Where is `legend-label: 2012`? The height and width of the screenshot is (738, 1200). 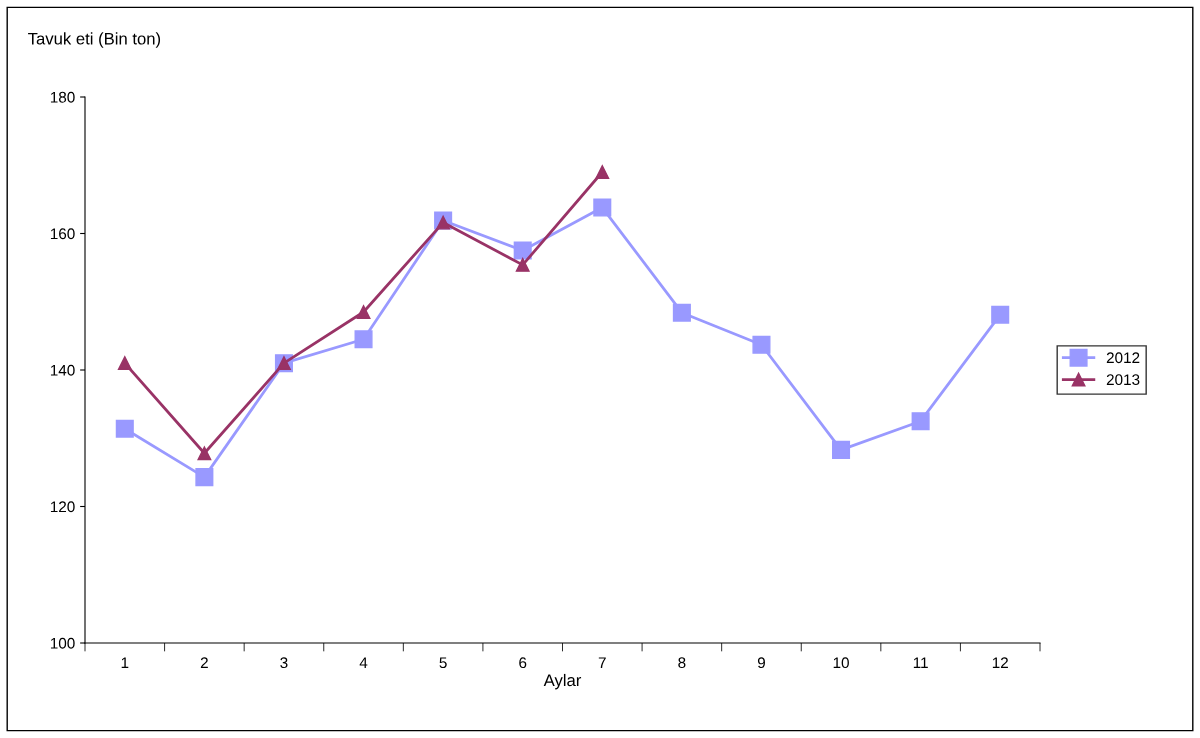 legend-label: 2012 is located at coordinates (1123, 358).